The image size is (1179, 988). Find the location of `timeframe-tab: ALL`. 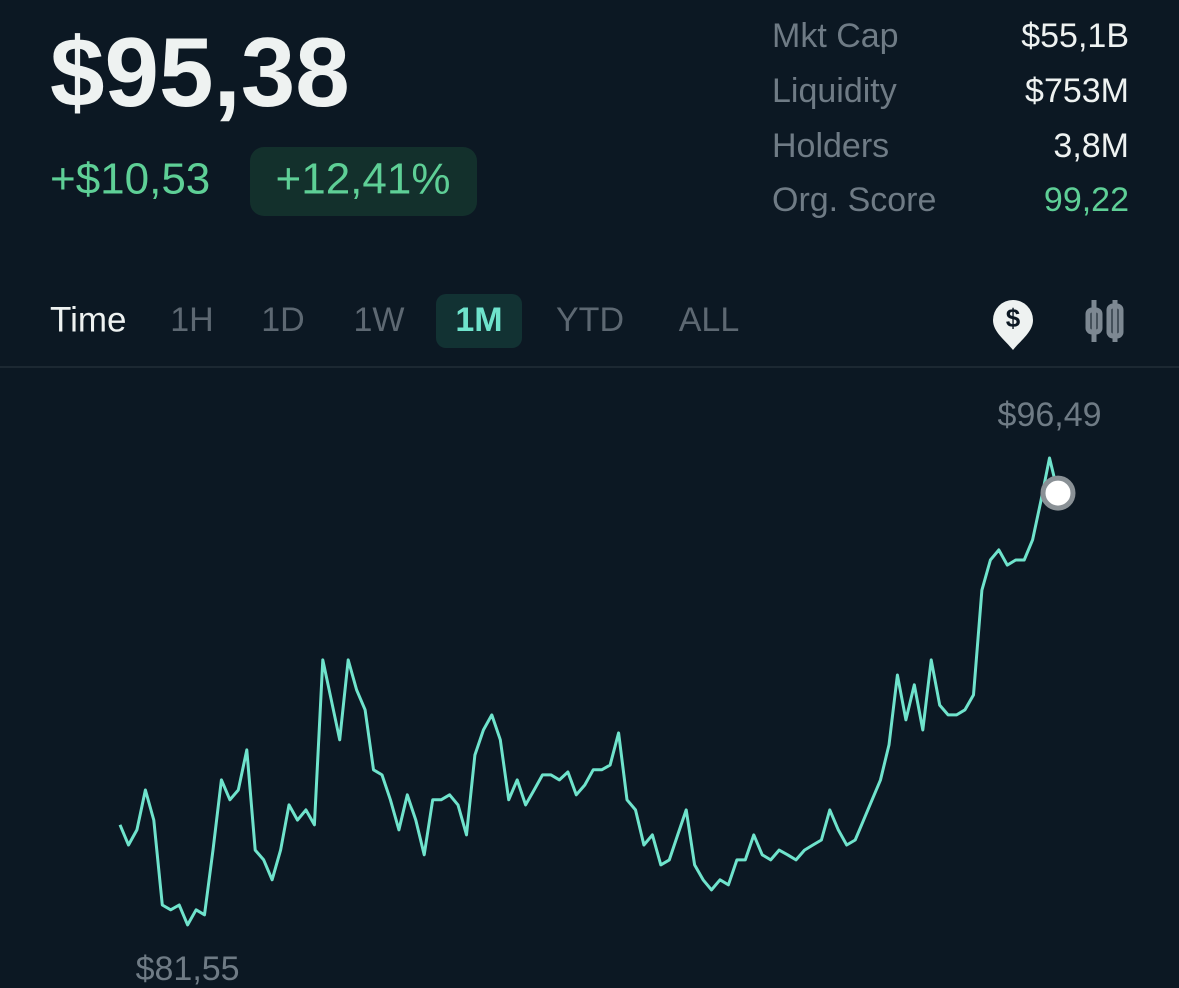

timeframe-tab: ALL is located at coordinates (709, 320).